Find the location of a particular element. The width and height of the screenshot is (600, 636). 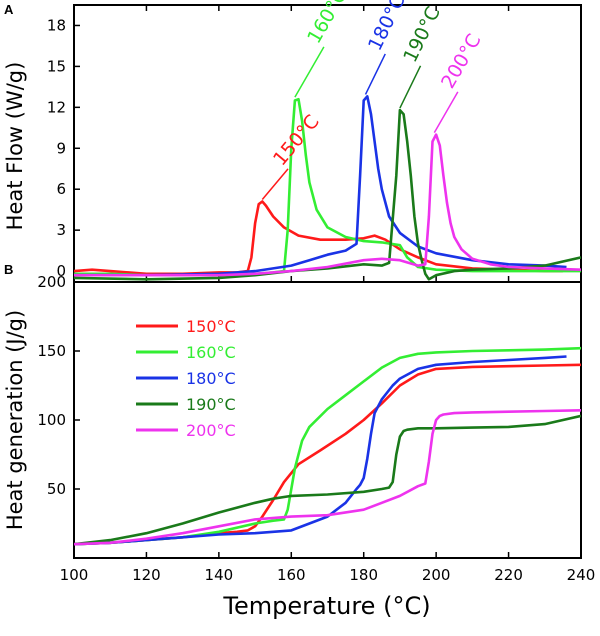

panel-b-letter: B is located at coordinates (8, 269).